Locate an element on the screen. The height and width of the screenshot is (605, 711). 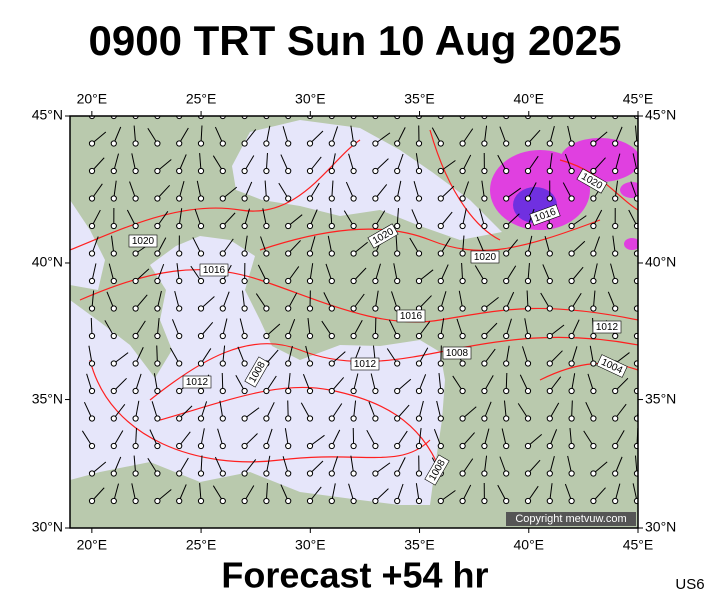
lon-label: 25°E is located at coordinates (201, 545).